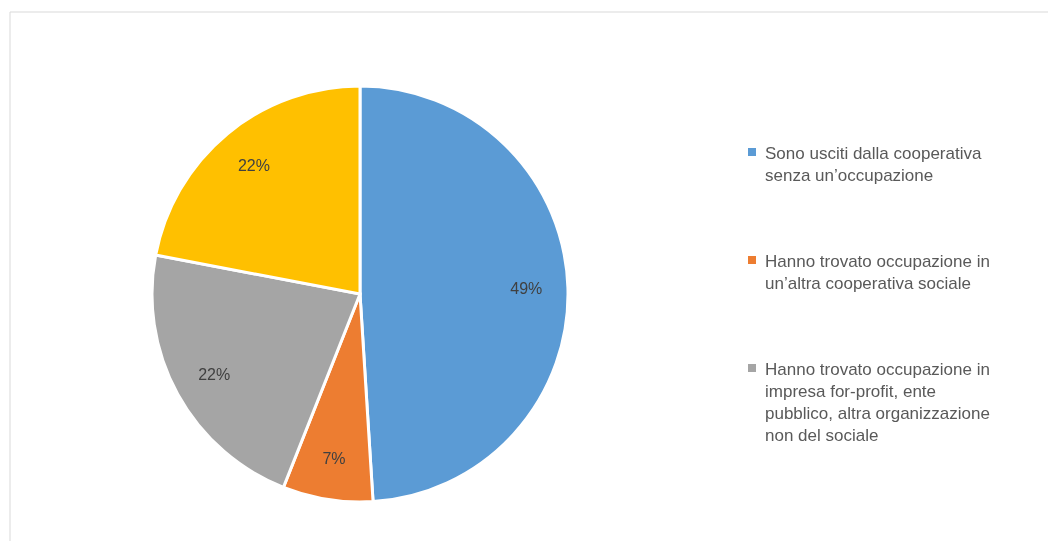  What do you see at coordinates (877, 272) in the screenshot?
I see `legend-label: Hanno trovato occupazione in un’altra cooperativa sociale` at bounding box center [877, 272].